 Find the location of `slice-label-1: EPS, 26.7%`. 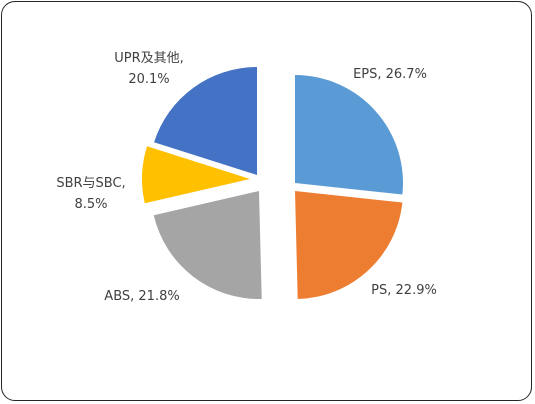

slice-label-1: EPS, 26.7% is located at coordinates (390, 74).